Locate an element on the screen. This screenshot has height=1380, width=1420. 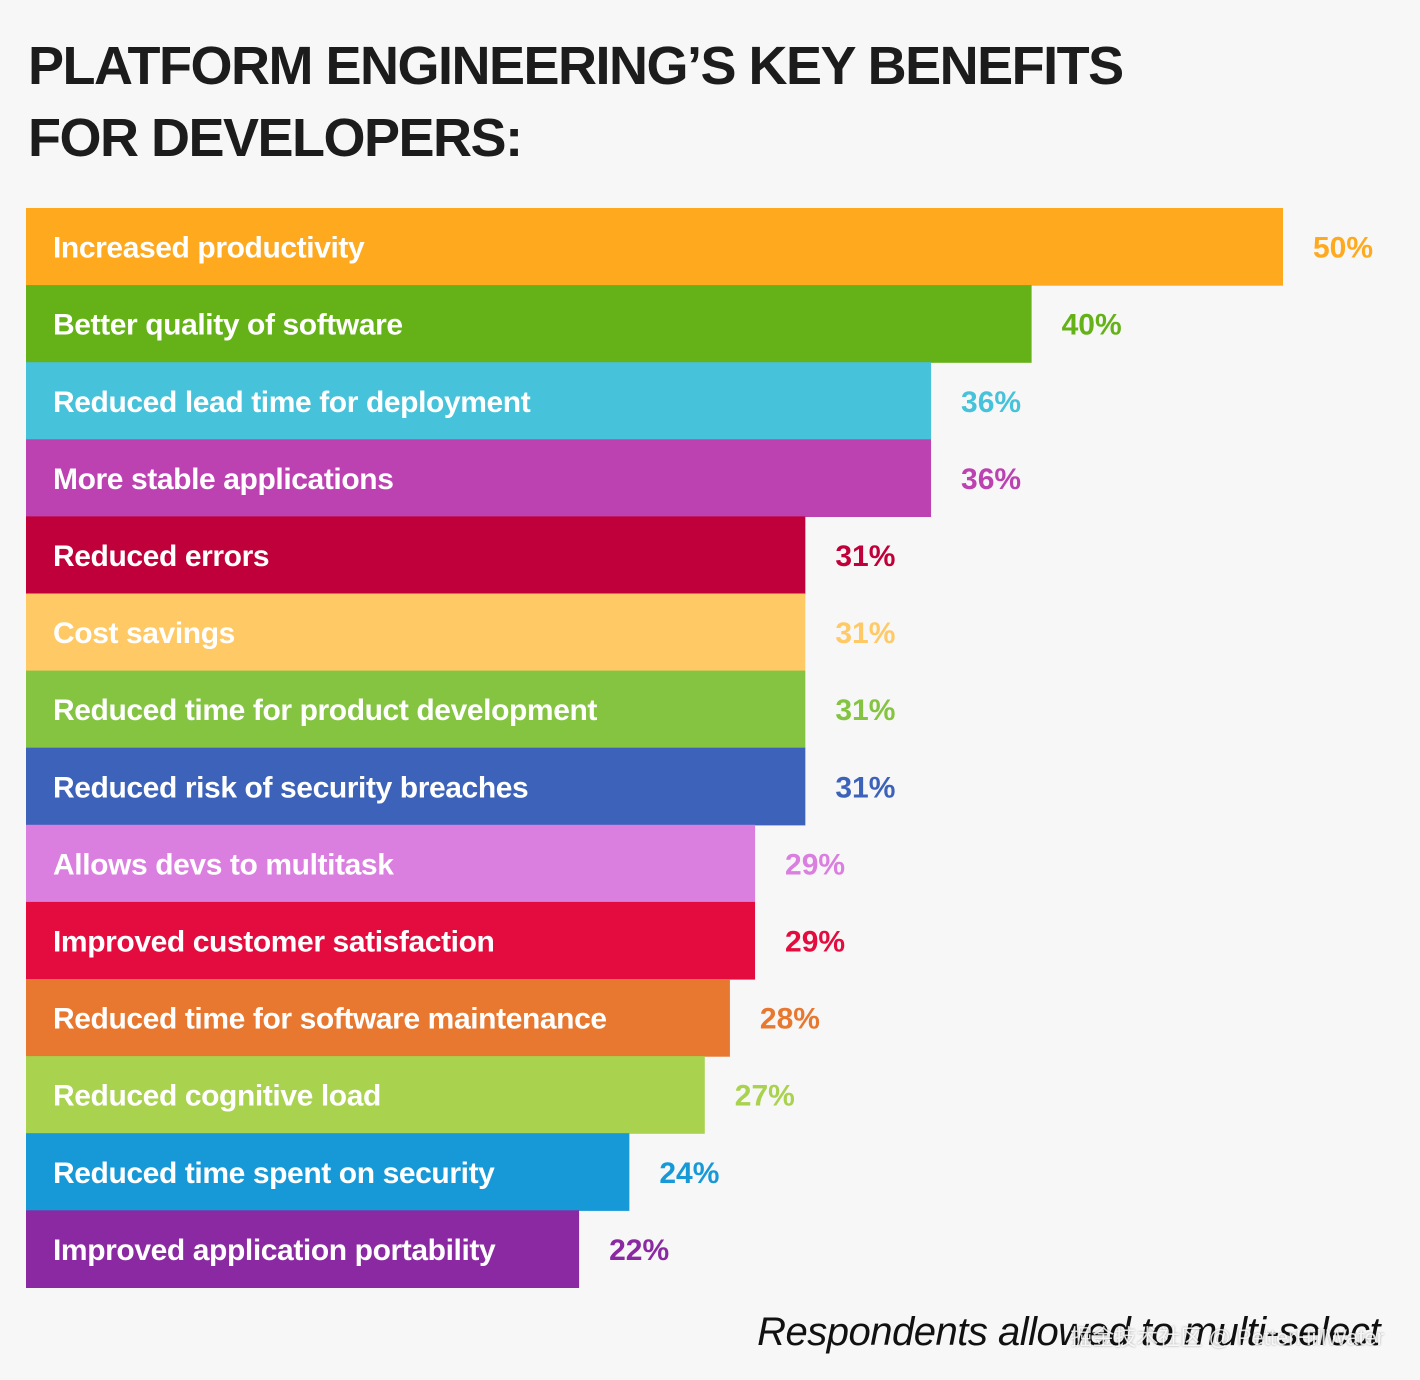
value-label-reduced-time-for-product-development: 31% is located at coordinates (865, 710).